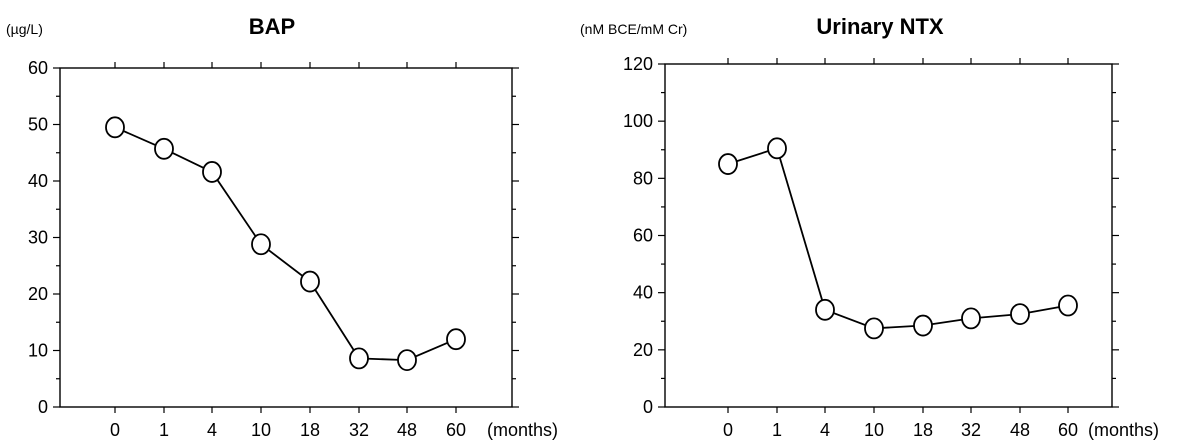 This screenshot has height=441, width=1189. Describe the element at coordinates (38, 68) in the screenshot. I see `bap-y-tick-label: 60` at that location.